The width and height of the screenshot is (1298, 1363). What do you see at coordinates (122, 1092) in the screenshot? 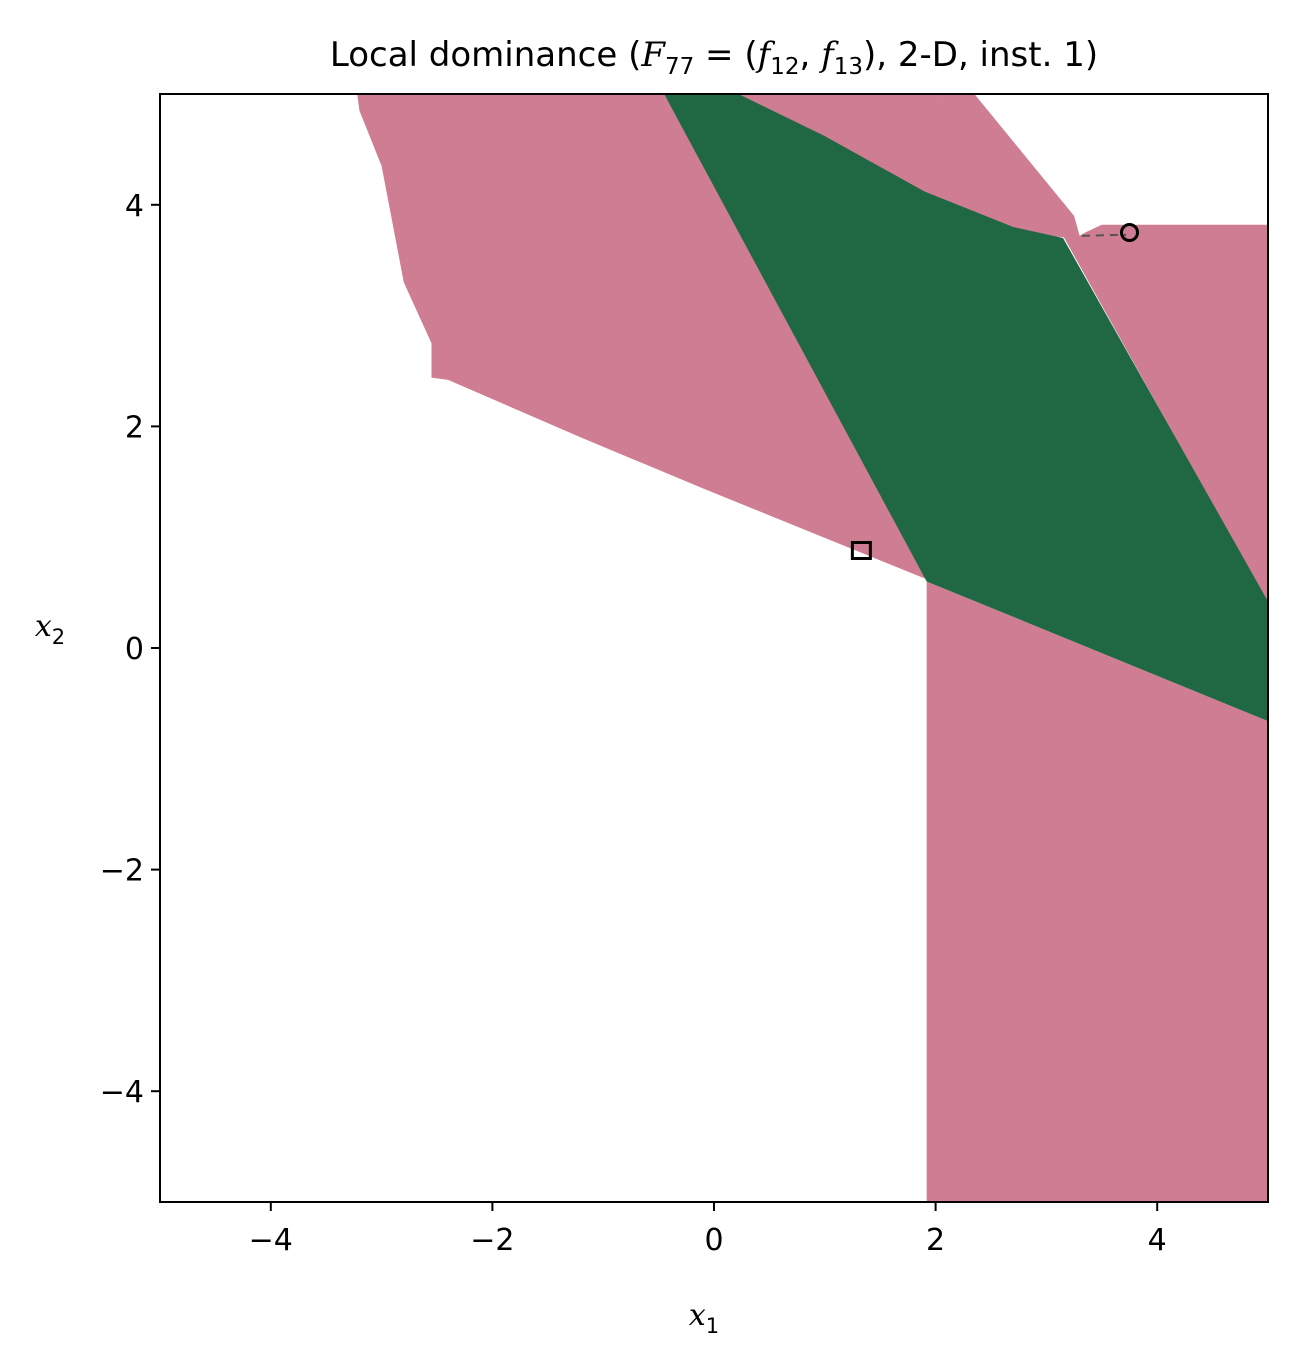
I see `y-tick-label: −4` at bounding box center [122, 1092].